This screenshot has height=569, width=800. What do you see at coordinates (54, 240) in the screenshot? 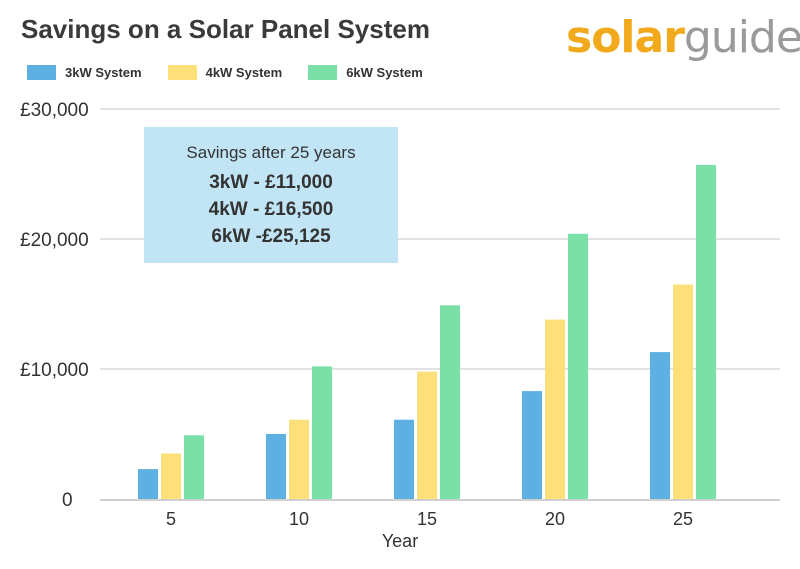
I see `y-tick-label: £20,000` at bounding box center [54, 240].